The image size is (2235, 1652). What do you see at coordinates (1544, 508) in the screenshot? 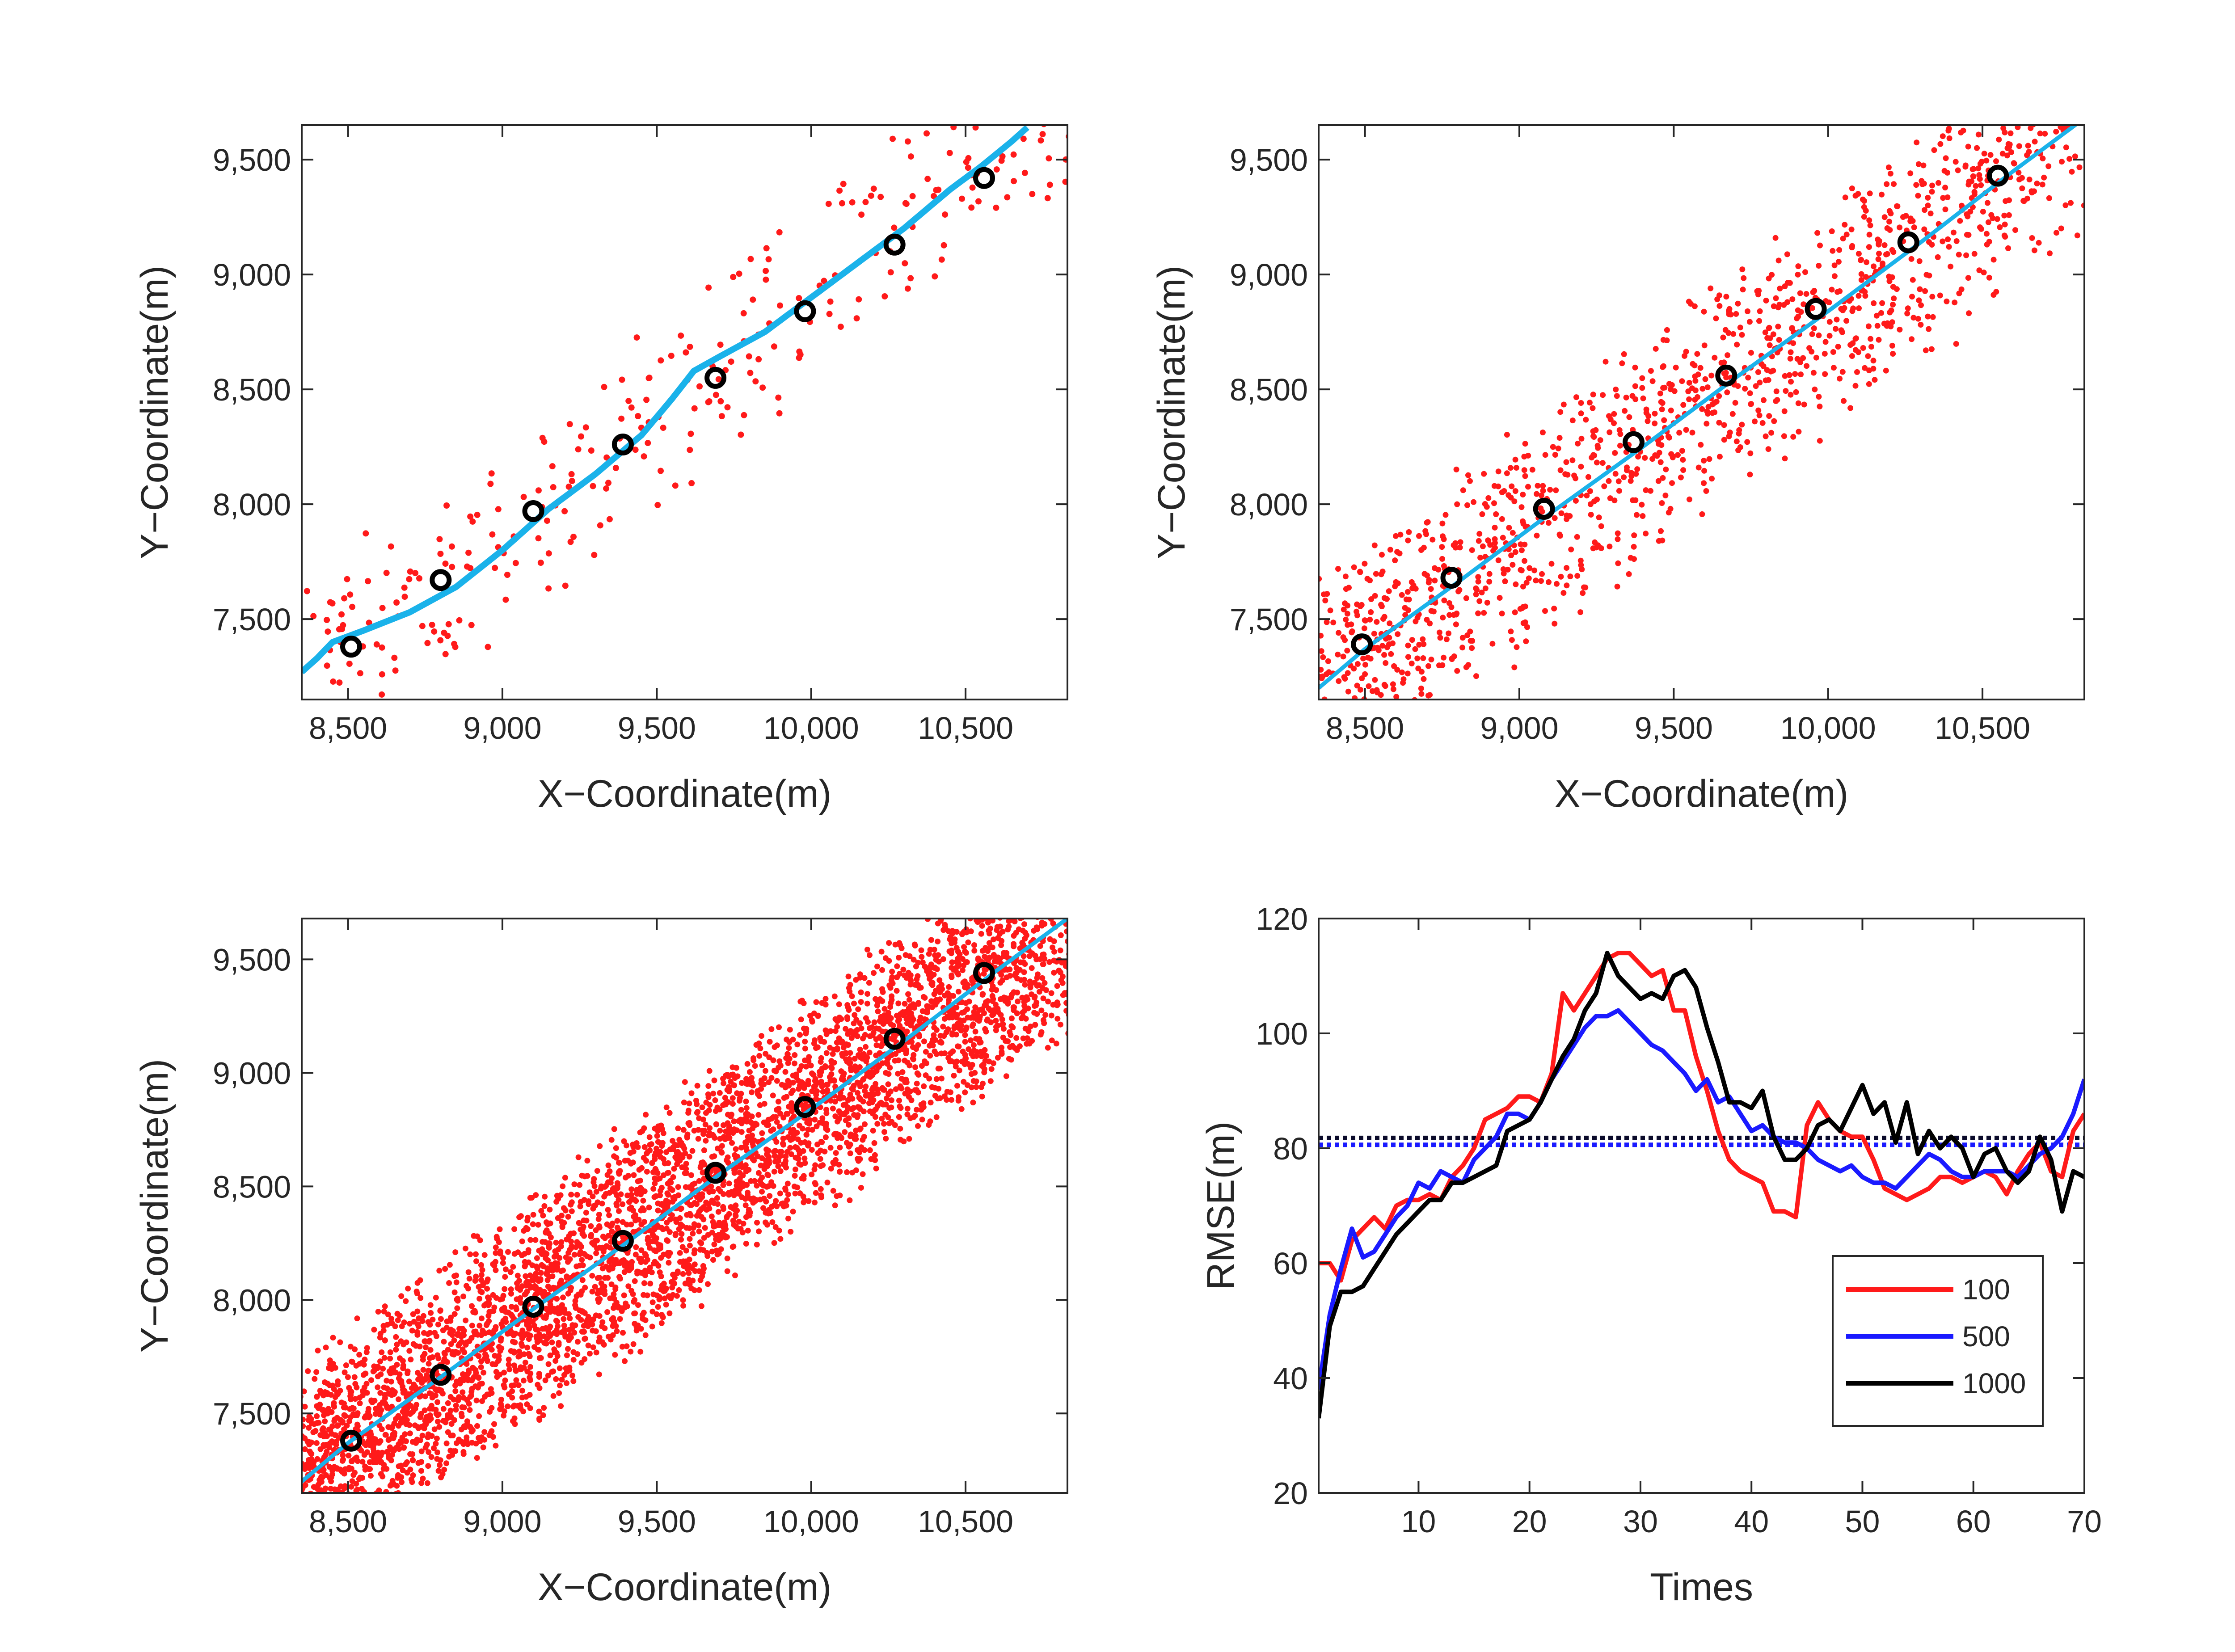
I see `estimate-marker` at bounding box center [1544, 508].